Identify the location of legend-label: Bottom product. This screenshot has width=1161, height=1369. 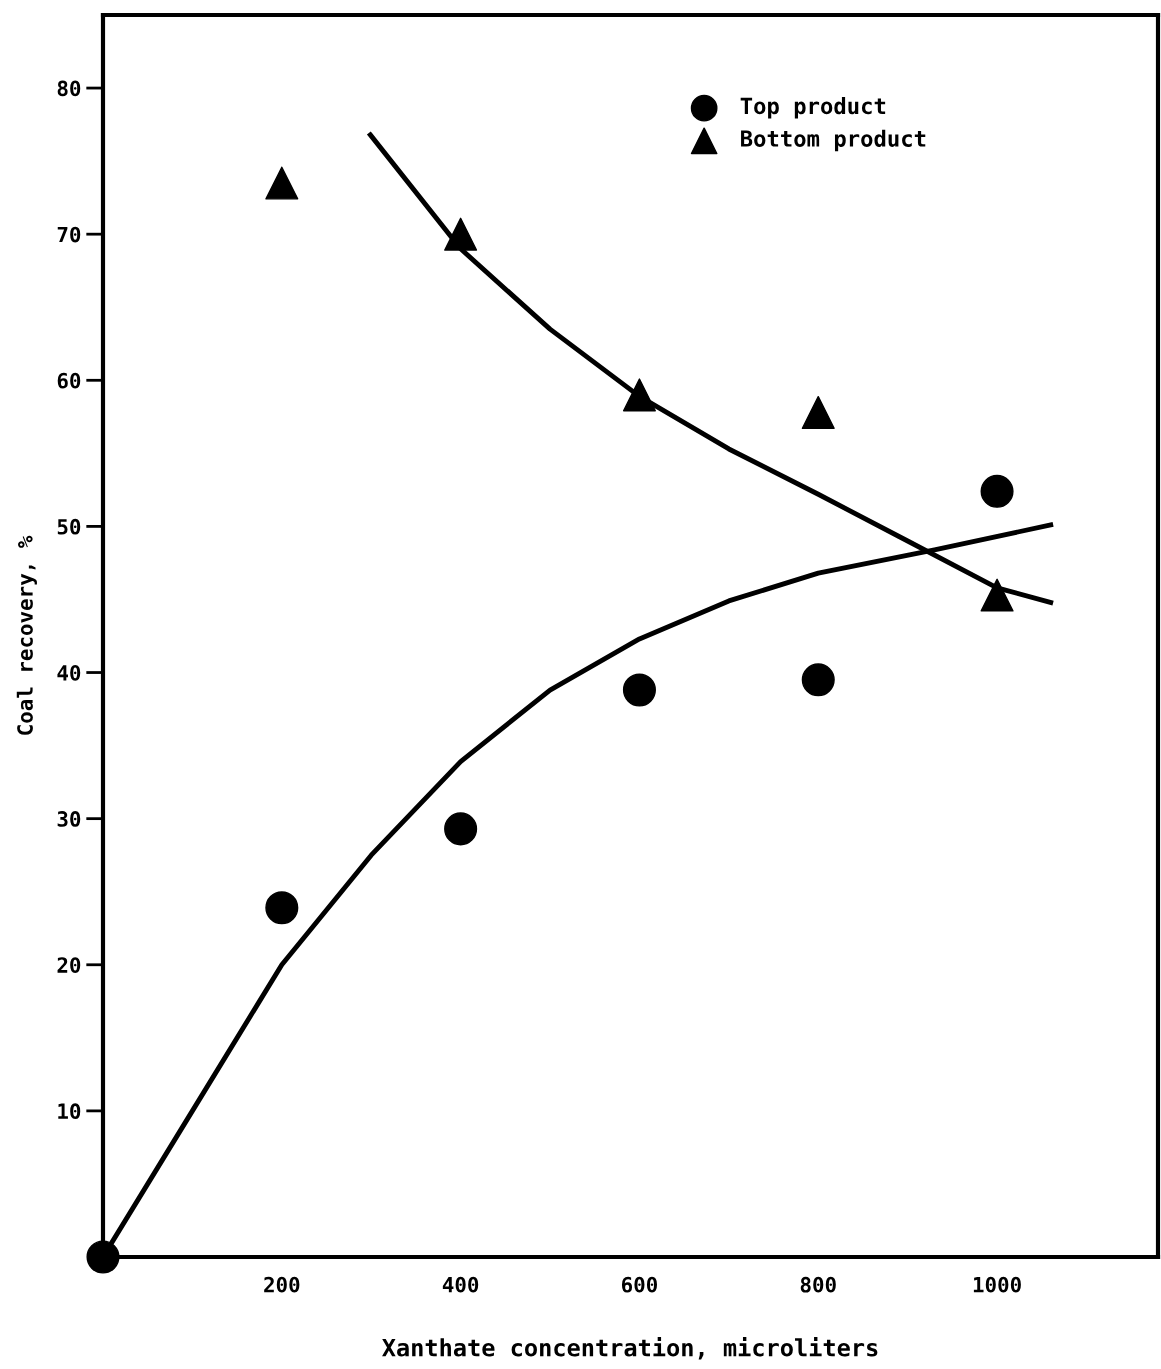
(833, 140).